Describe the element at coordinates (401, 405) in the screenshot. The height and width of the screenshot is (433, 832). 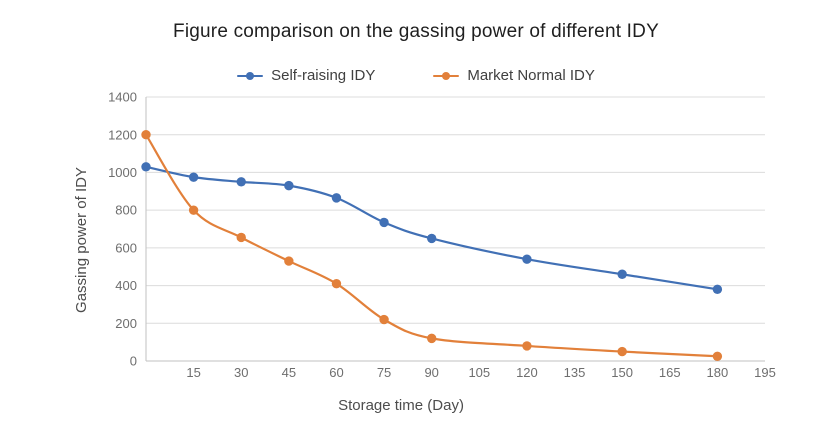
I see `x-axis-title: Storage time (Day)` at that location.